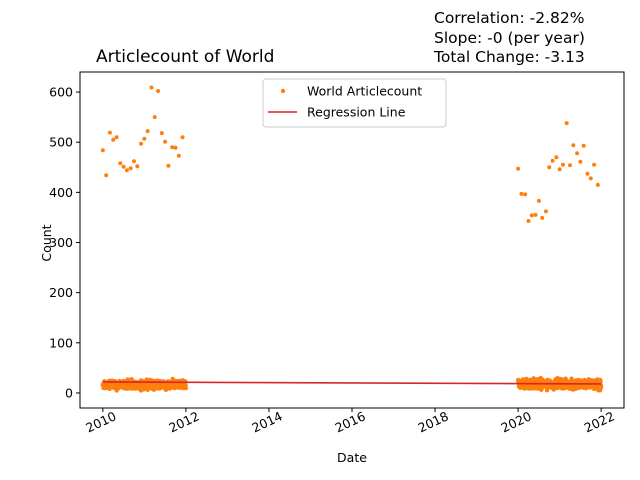 The image size is (640, 480). Describe the element at coordinates (356, 112) in the screenshot. I see `legend-label-line: Regression Line` at that location.